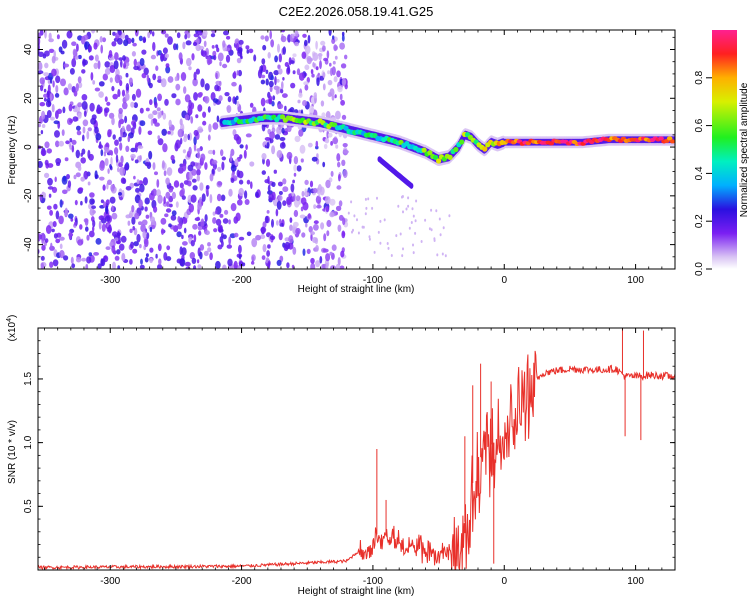 The width and height of the screenshot is (750, 605). I want to click on y-tick-label: -40, so click(28, 244).